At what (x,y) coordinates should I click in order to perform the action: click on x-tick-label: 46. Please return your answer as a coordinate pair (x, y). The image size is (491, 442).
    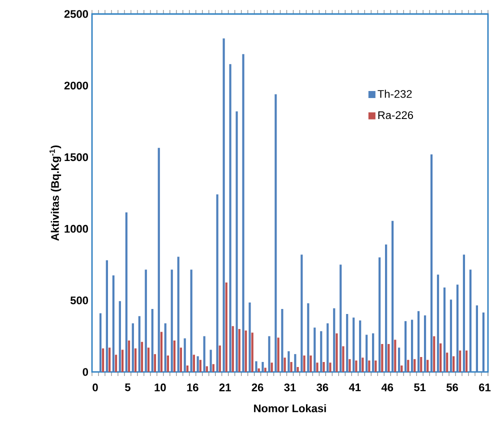
    Looking at the image, I should click on (387, 388).